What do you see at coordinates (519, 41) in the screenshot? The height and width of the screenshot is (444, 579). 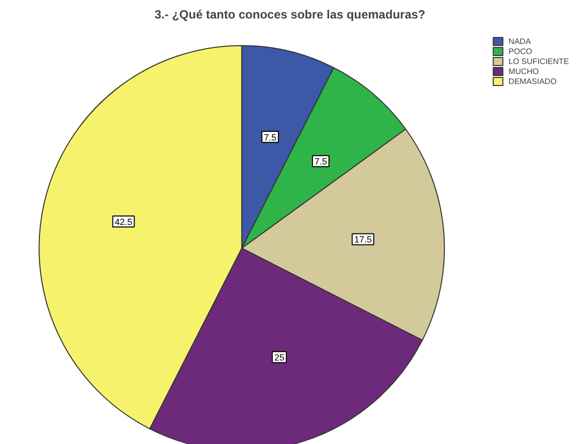 I see `legend-label: NADA` at bounding box center [519, 41].